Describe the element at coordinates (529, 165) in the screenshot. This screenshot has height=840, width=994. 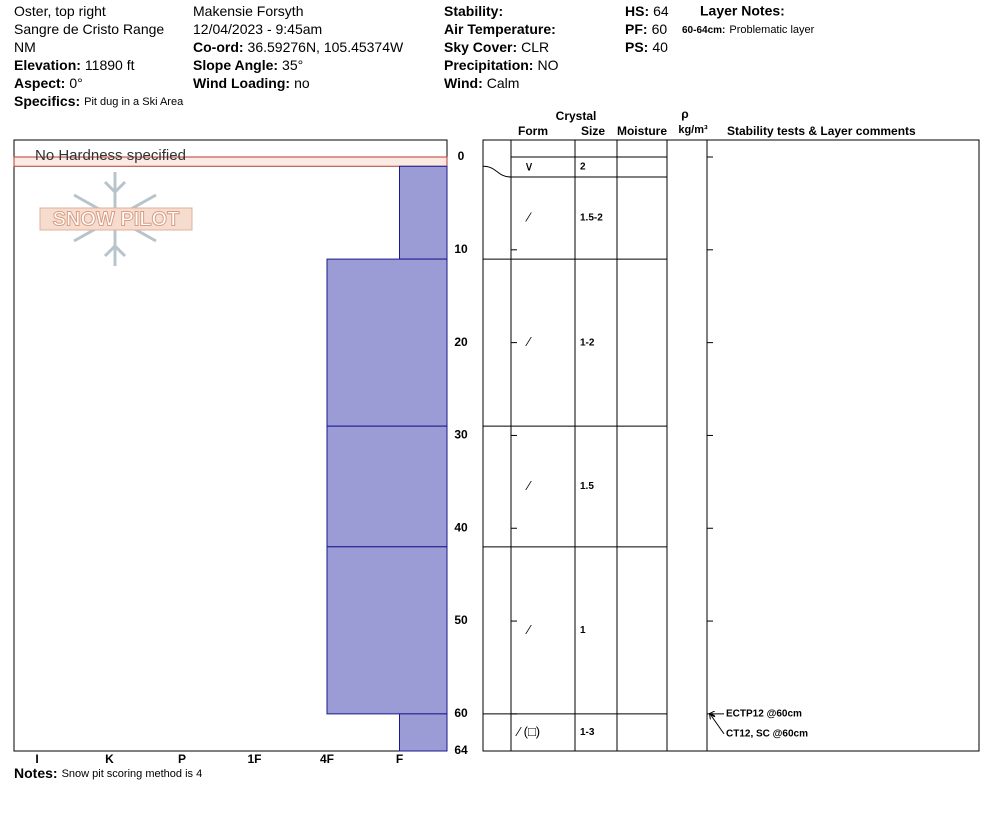
I see `crystal-form: ∨` at that location.